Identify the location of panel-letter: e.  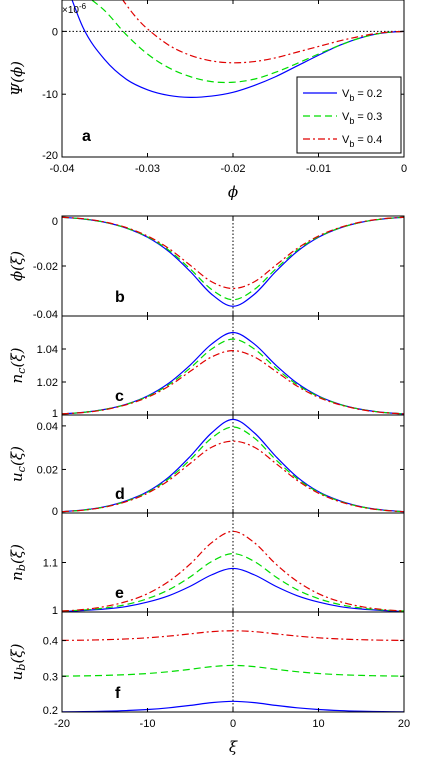
(119, 593).